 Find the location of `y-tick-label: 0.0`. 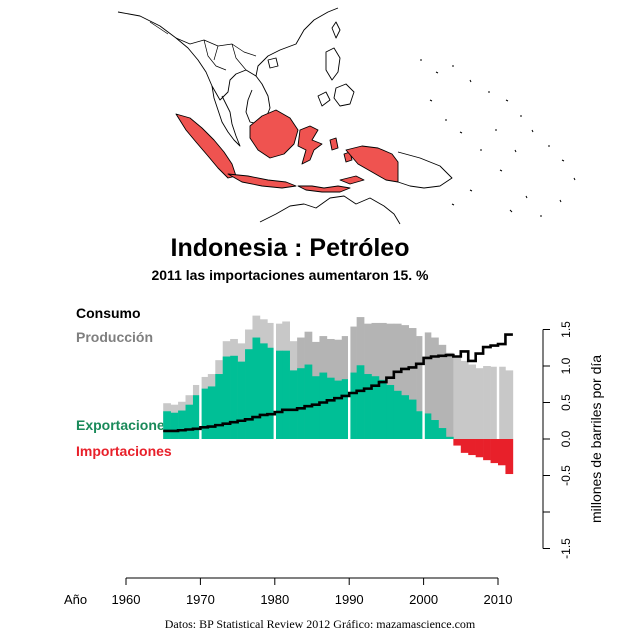

y-tick-label: 0.0 is located at coordinates (566, 438).